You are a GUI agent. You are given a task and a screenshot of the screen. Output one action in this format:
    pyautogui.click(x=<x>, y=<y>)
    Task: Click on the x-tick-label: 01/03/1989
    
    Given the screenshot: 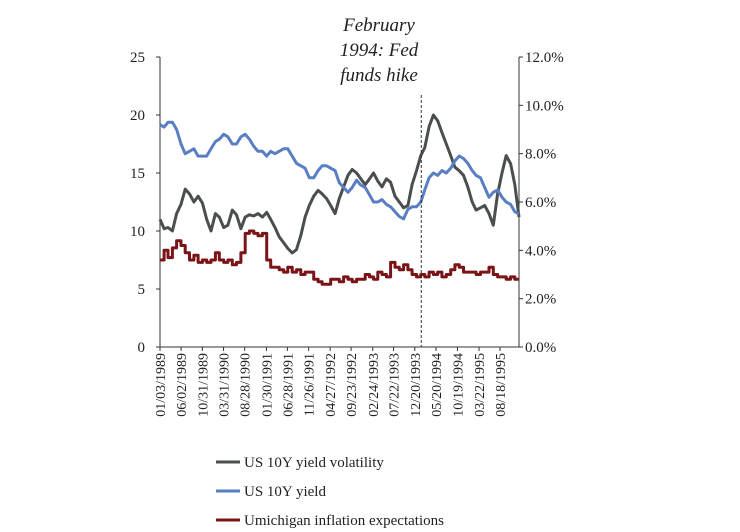 What is the action you would take?
    pyautogui.click(x=161, y=385)
    